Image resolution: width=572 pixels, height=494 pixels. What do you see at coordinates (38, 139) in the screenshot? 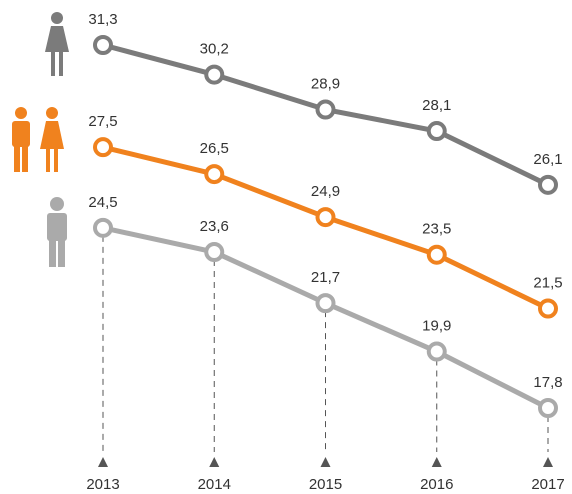
I see `couple-icon` at bounding box center [38, 139].